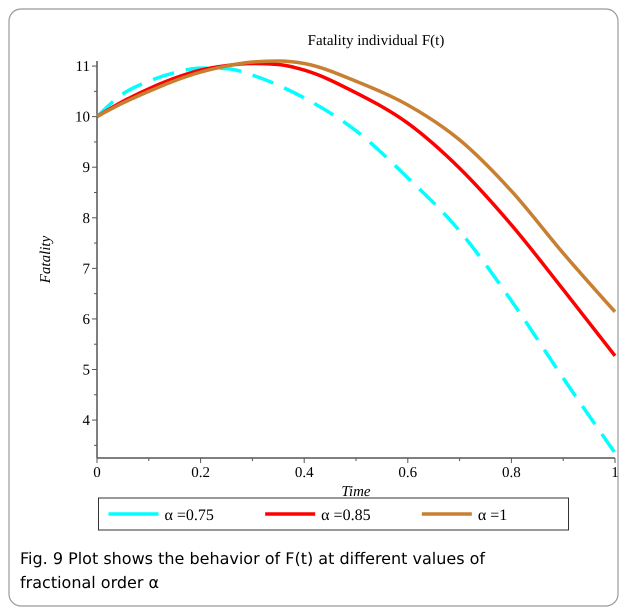 Image resolution: width=627 pixels, height=615 pixels. I want to click on y-tick-label: 5, so click(86, 370).